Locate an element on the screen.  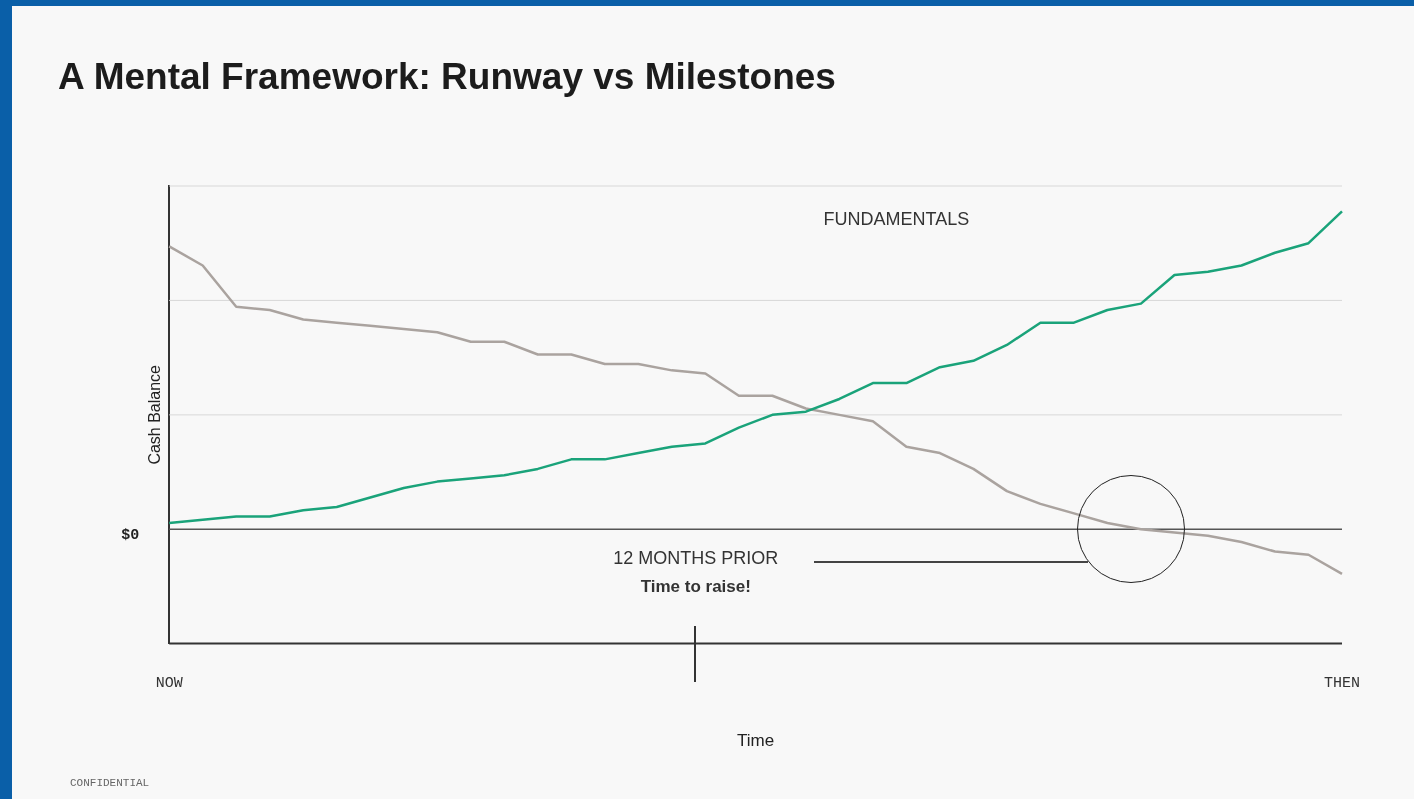
chart-title: A Mental Framework: Runway vs Milestones is located at coordinates (447, 77).